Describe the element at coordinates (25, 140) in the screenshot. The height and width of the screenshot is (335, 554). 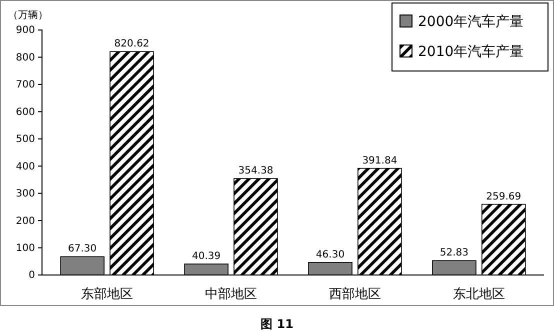
I see `y-tick-label: 500` at that location.